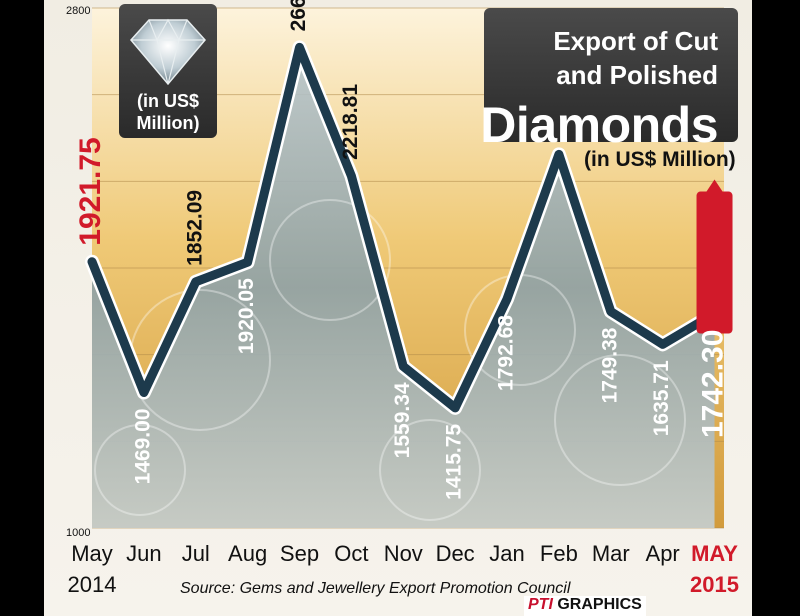 This screenshot has width=800, height=616. I want to click on unit-label: (in US$ Million), so click(660, 159).